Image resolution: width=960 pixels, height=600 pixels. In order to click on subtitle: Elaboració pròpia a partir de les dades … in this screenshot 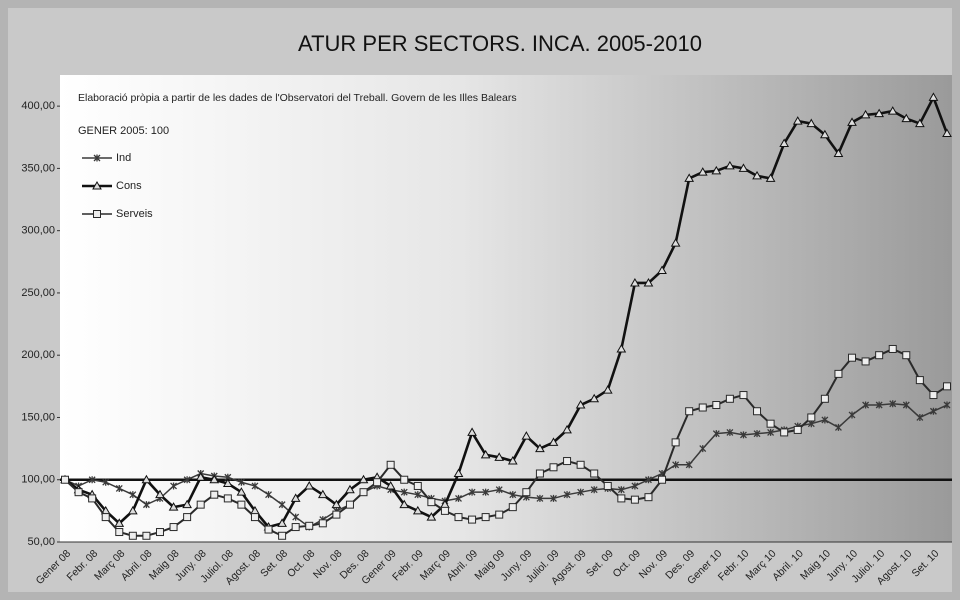, I will do `click(297, 98)`.